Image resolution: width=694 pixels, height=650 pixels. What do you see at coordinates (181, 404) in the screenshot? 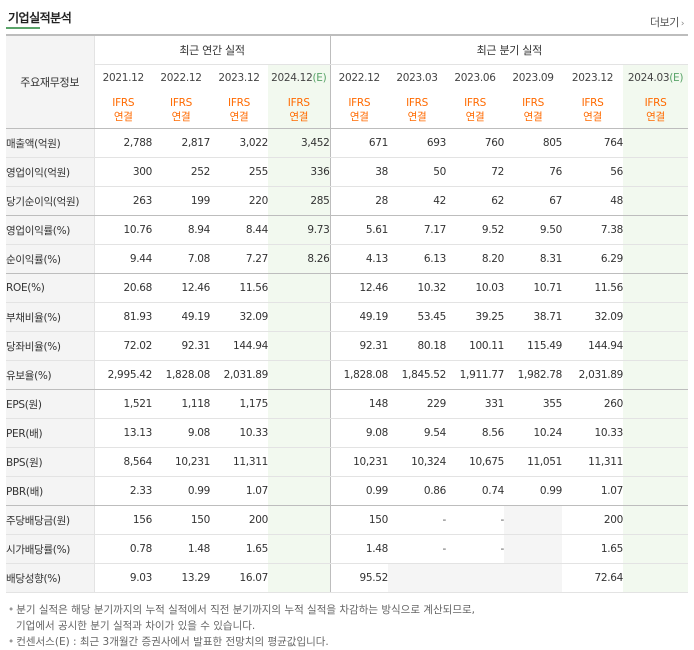
I see `table-cell: 1,118` at bounding box center [181, 404].